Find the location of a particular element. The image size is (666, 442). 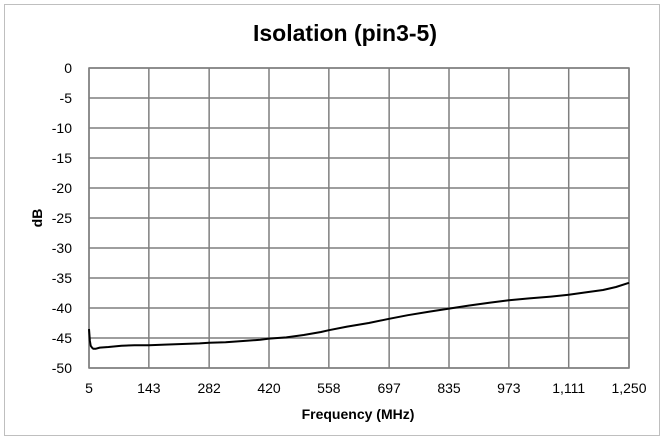

x-tick-label: 143 is located at coordinates (149, 388).